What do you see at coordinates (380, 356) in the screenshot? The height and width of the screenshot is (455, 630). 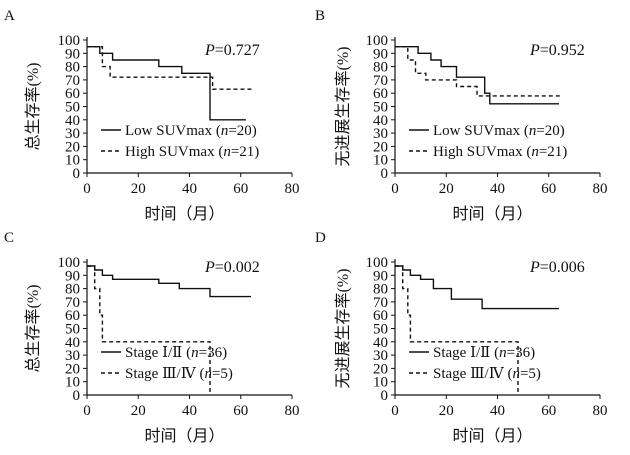 I see `y-tick-label-d: 30` at bounding box center [380, 356].